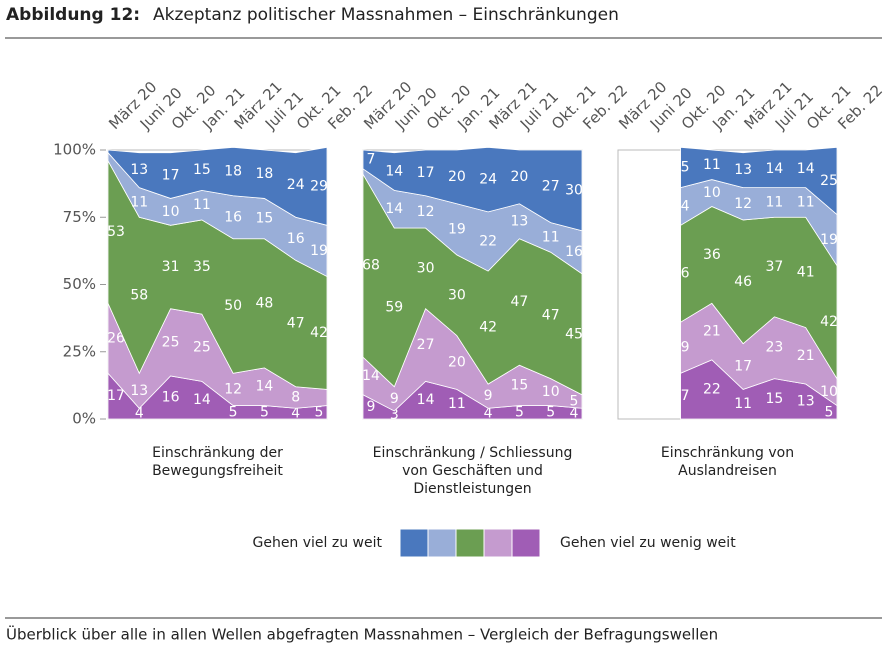 Image resolution: width=887 pixels, height=654 pixels. Describe the element at coordinates (727, 453) in the screenshot. I see `panel-title: Einschränkung von` at that location.